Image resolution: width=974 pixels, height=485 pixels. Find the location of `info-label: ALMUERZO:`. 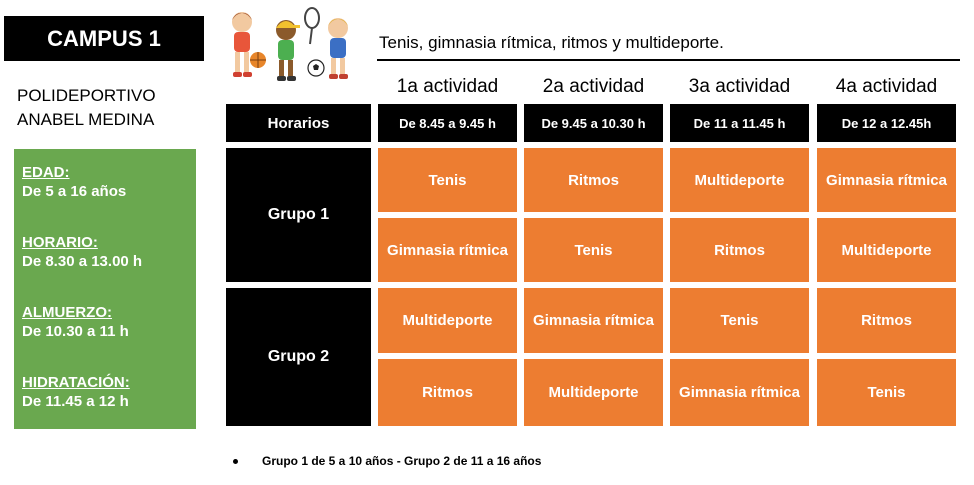

info-label: ALMUERZO: is located at coordinates (67, 312).